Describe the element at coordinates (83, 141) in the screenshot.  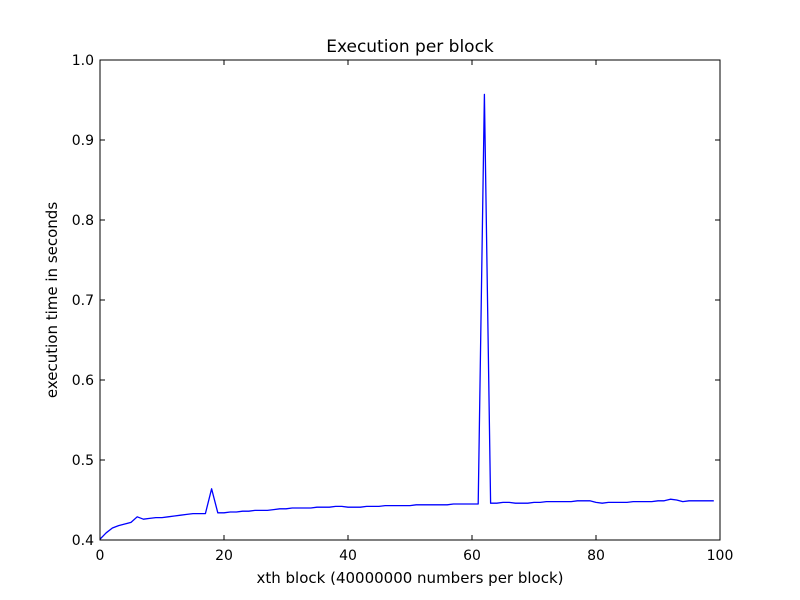
I see `y-tick-label: 0.9` at that location.